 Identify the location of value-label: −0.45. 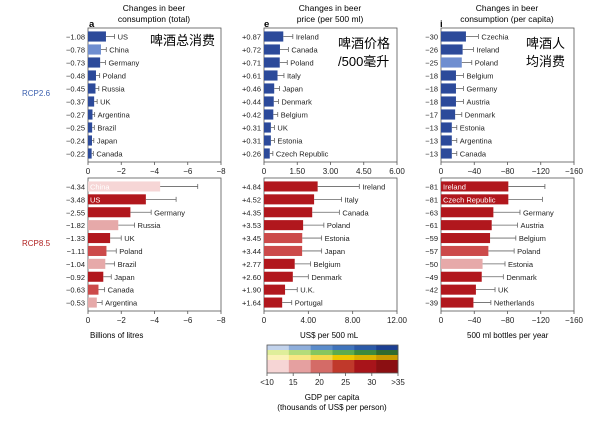
(75, 89).